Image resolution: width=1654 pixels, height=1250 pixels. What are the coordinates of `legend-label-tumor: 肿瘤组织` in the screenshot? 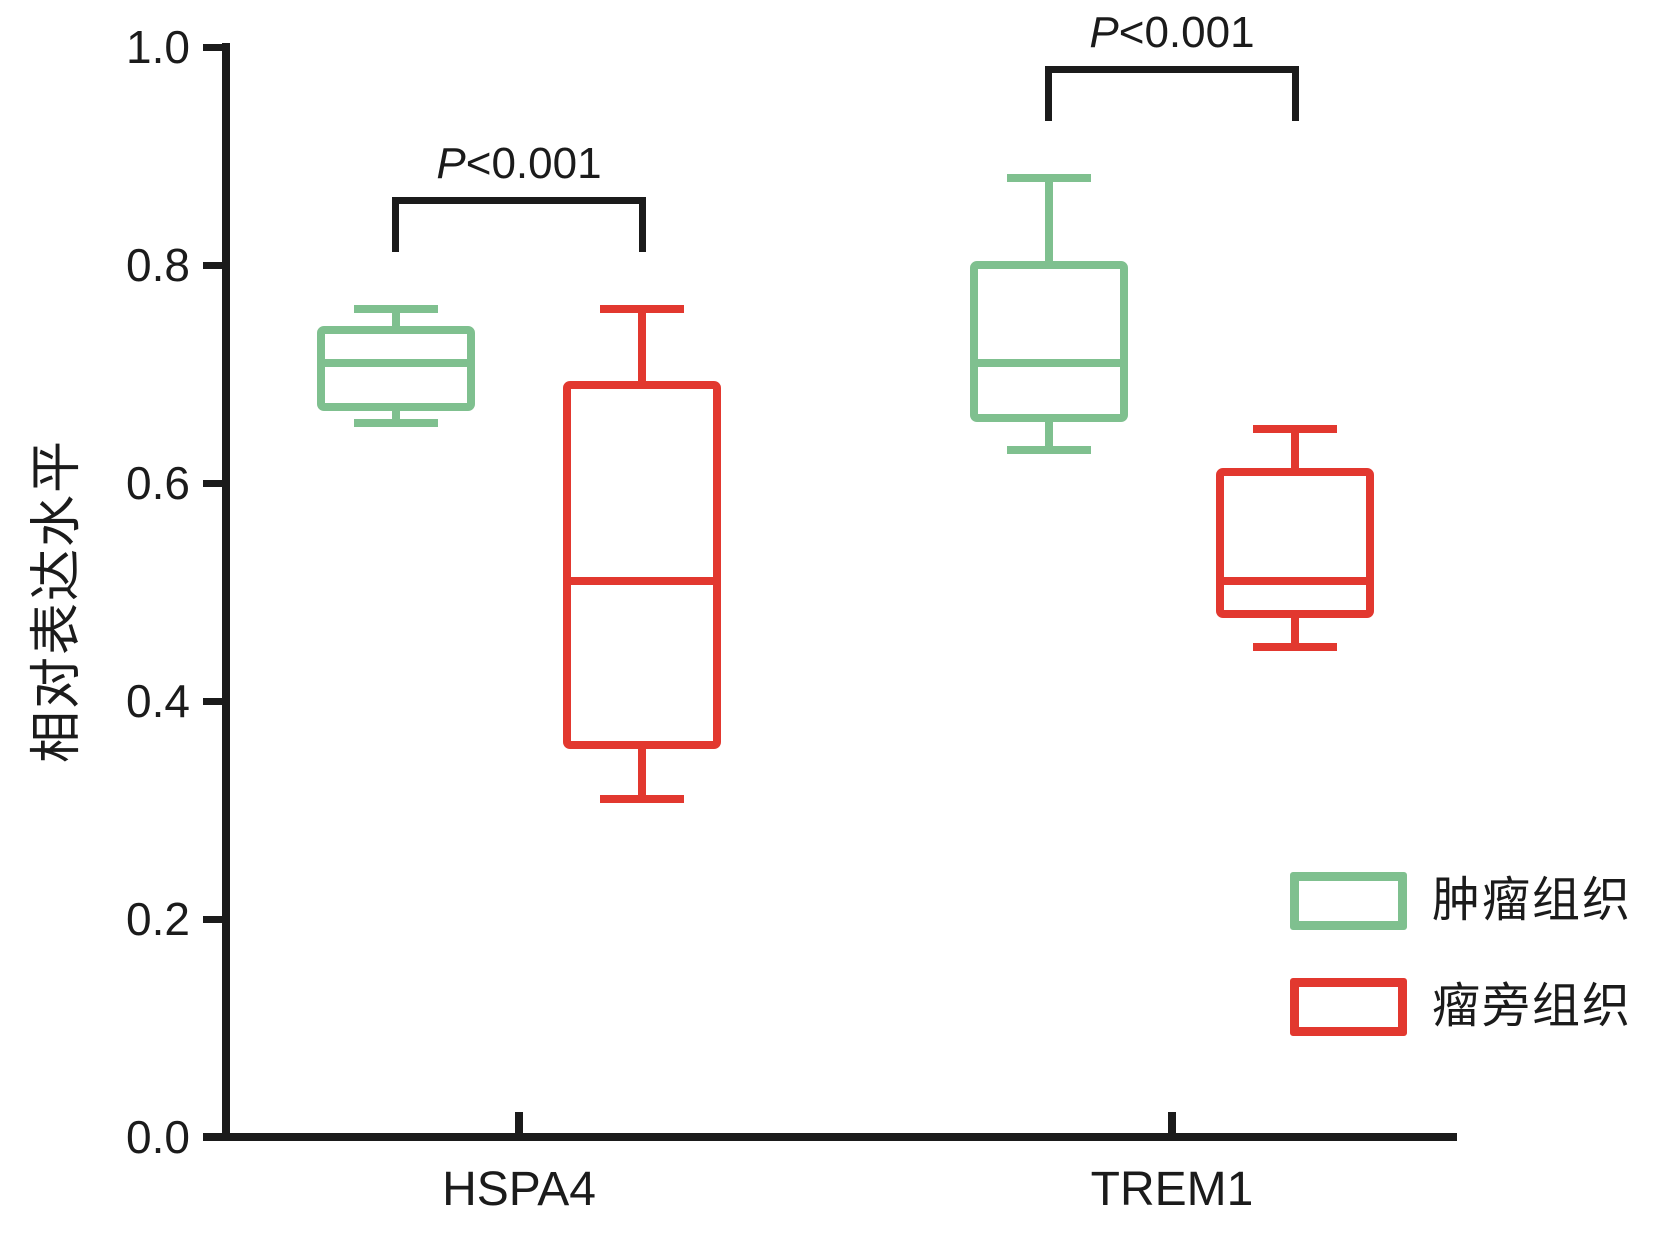 It's located at (1532, 900).